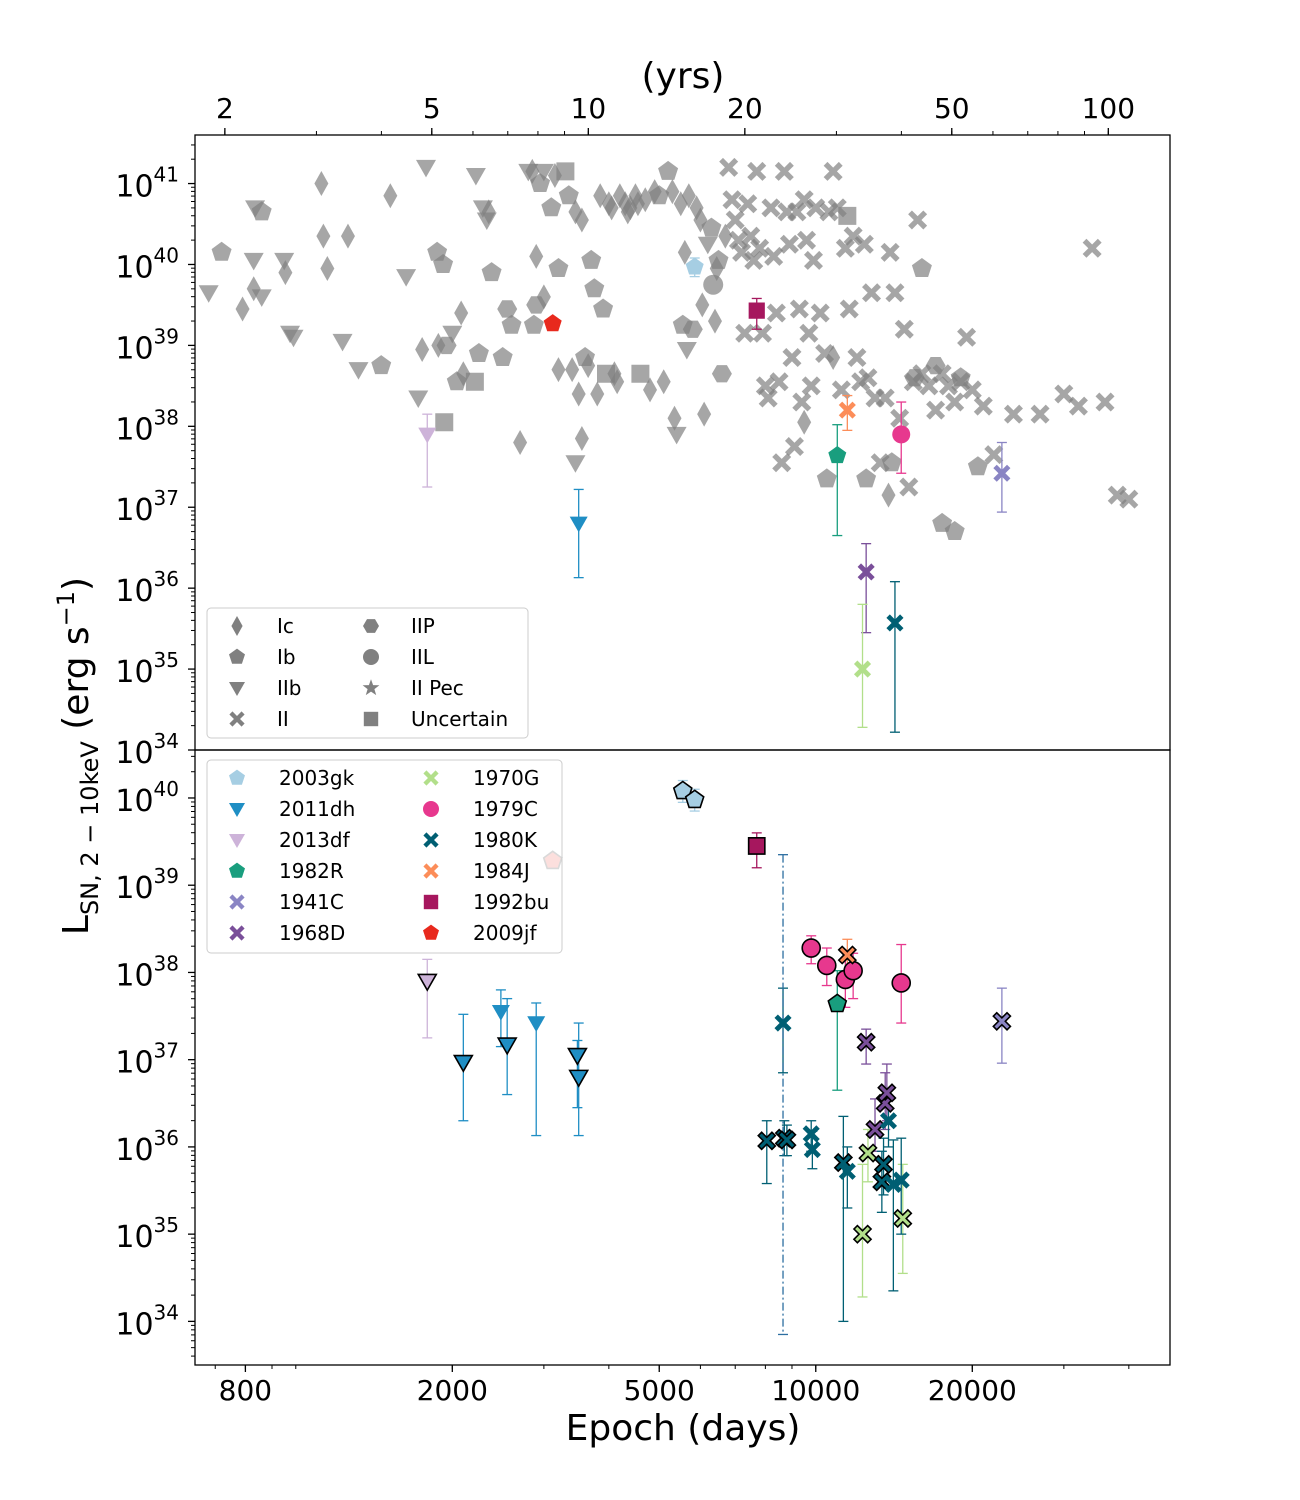  What do you see at coordinates (427, 450) in the screenshot?
I see `series-2013df` at bounding box center [427, 450].